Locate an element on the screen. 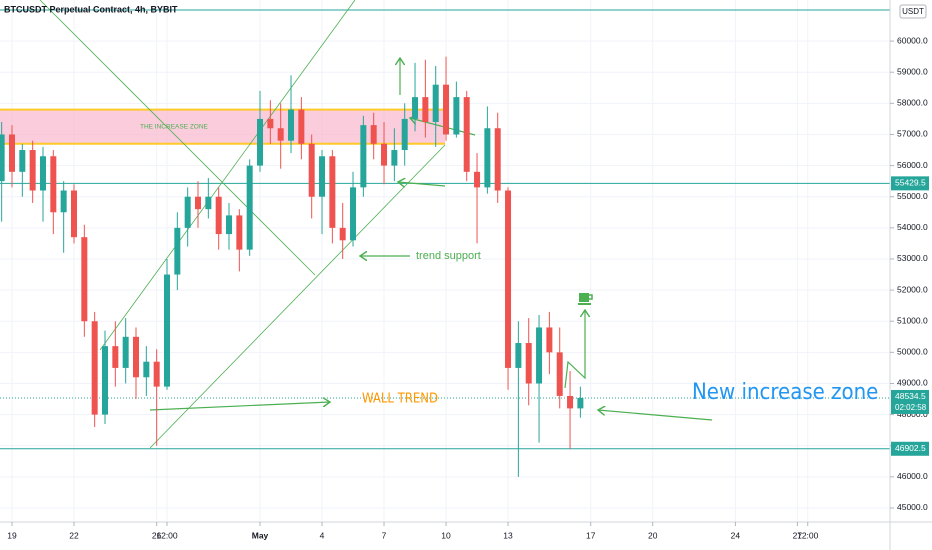 The width and height of the screenshot is (932, 550). level-label: 46902.5 is located at coordinates (910, 448).